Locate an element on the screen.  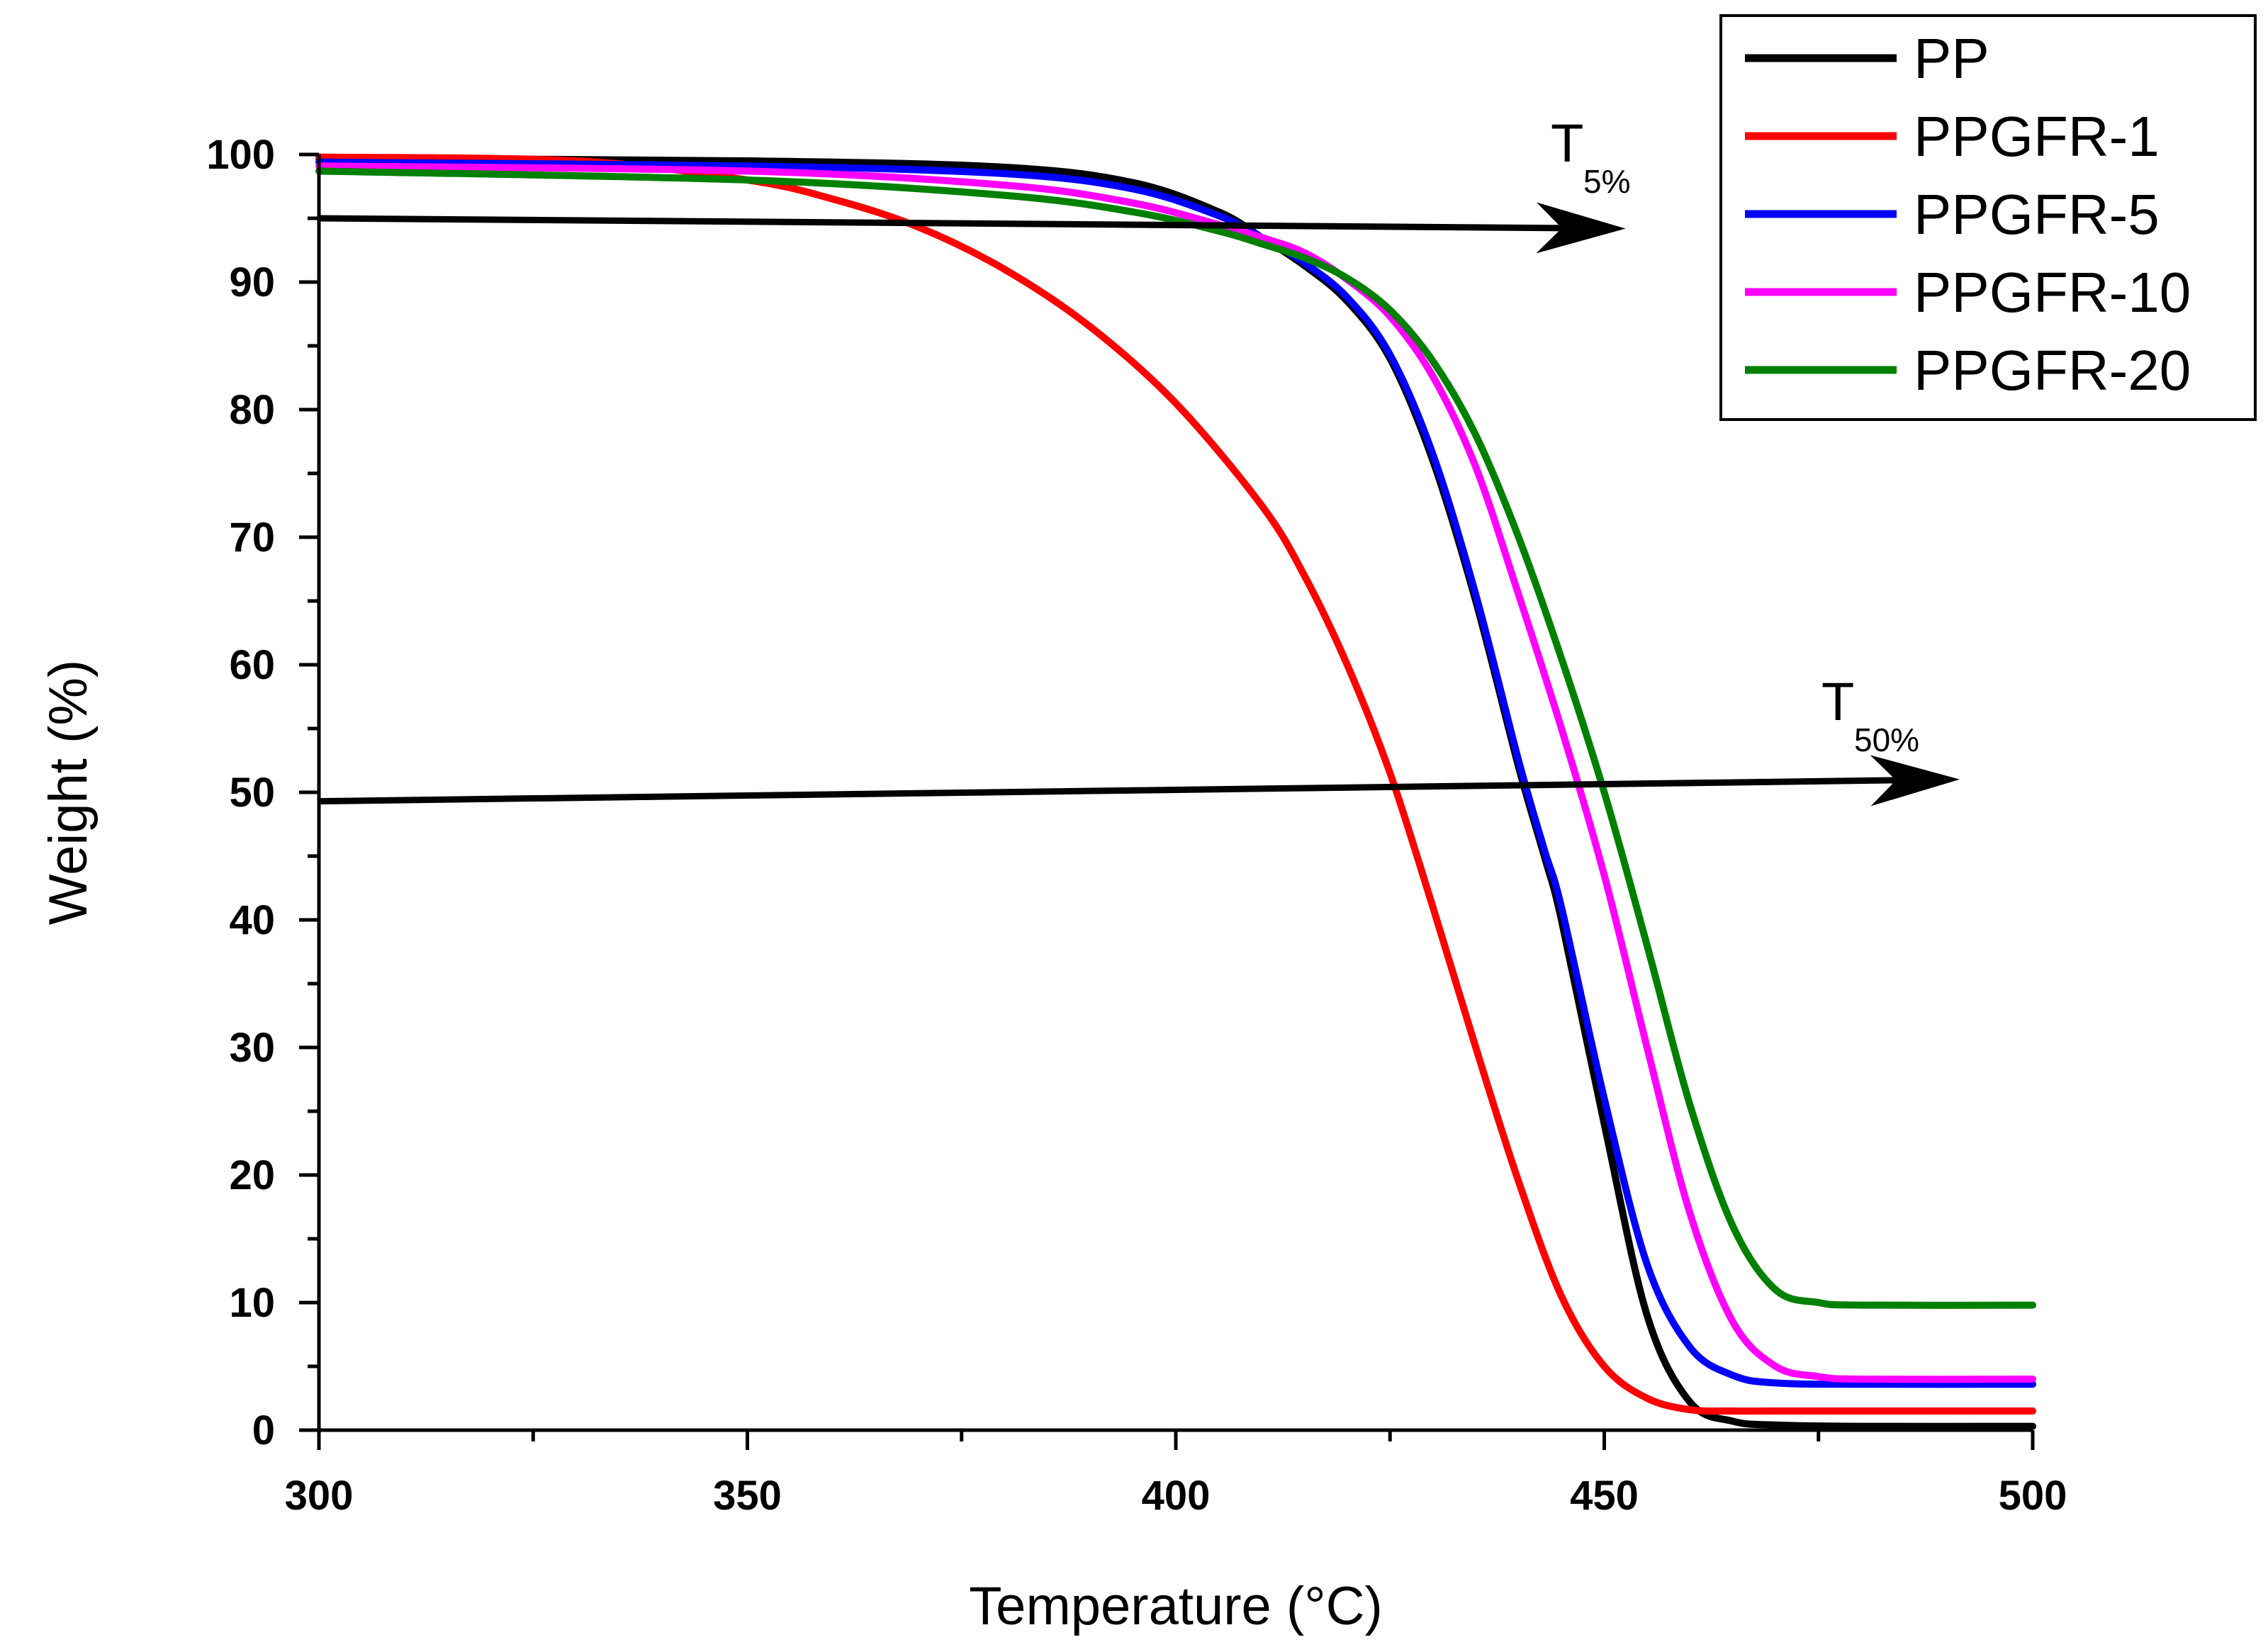
y-tick-label: 60 is located at coordinates (252, 665).